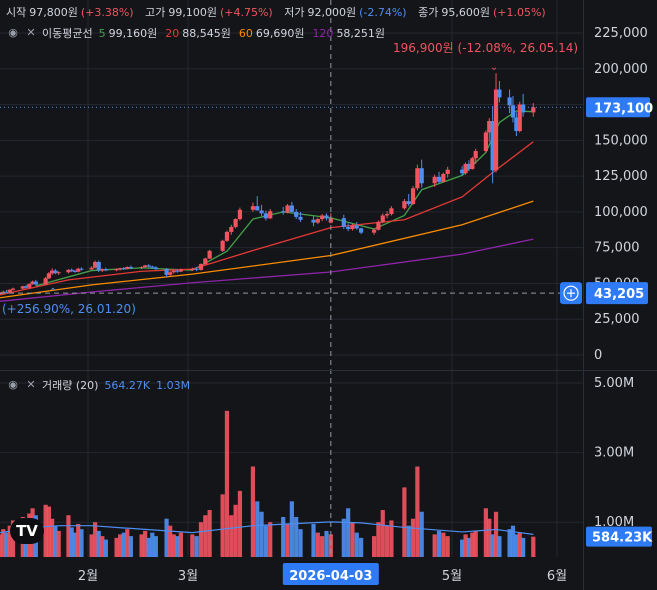  I want to click on time-tick-label: 5월, so click(452, 576).